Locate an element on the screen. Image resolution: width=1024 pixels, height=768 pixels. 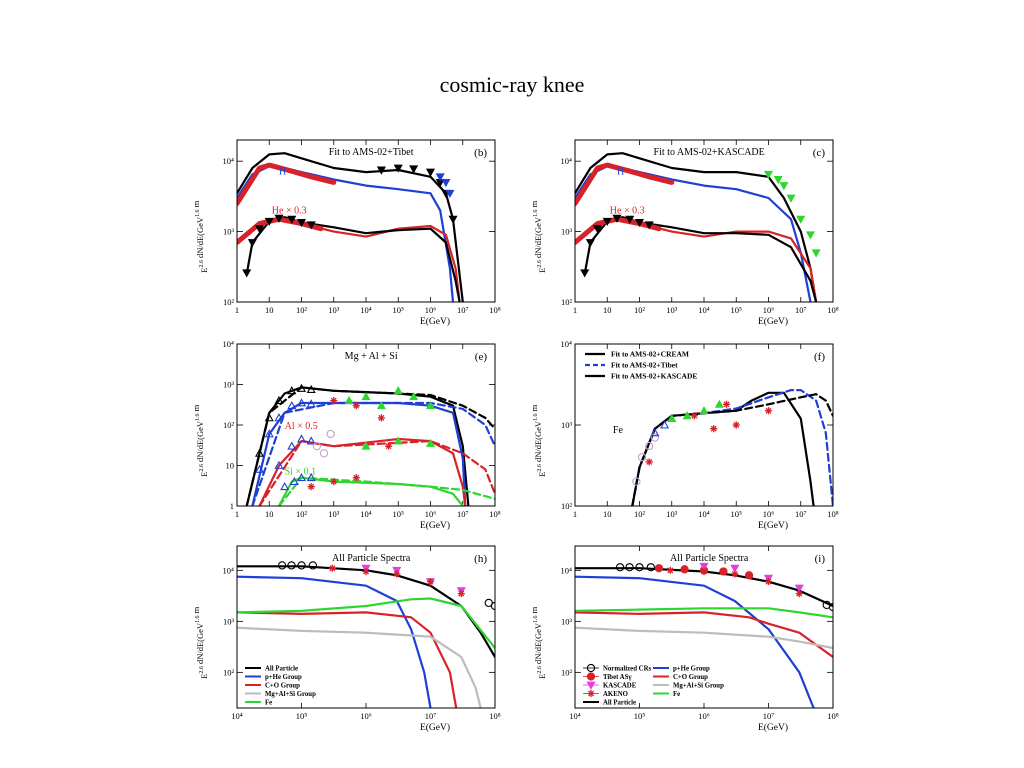
chart-title: Fit to AMS-02+KASCADE is located at coordinates (709, 152).